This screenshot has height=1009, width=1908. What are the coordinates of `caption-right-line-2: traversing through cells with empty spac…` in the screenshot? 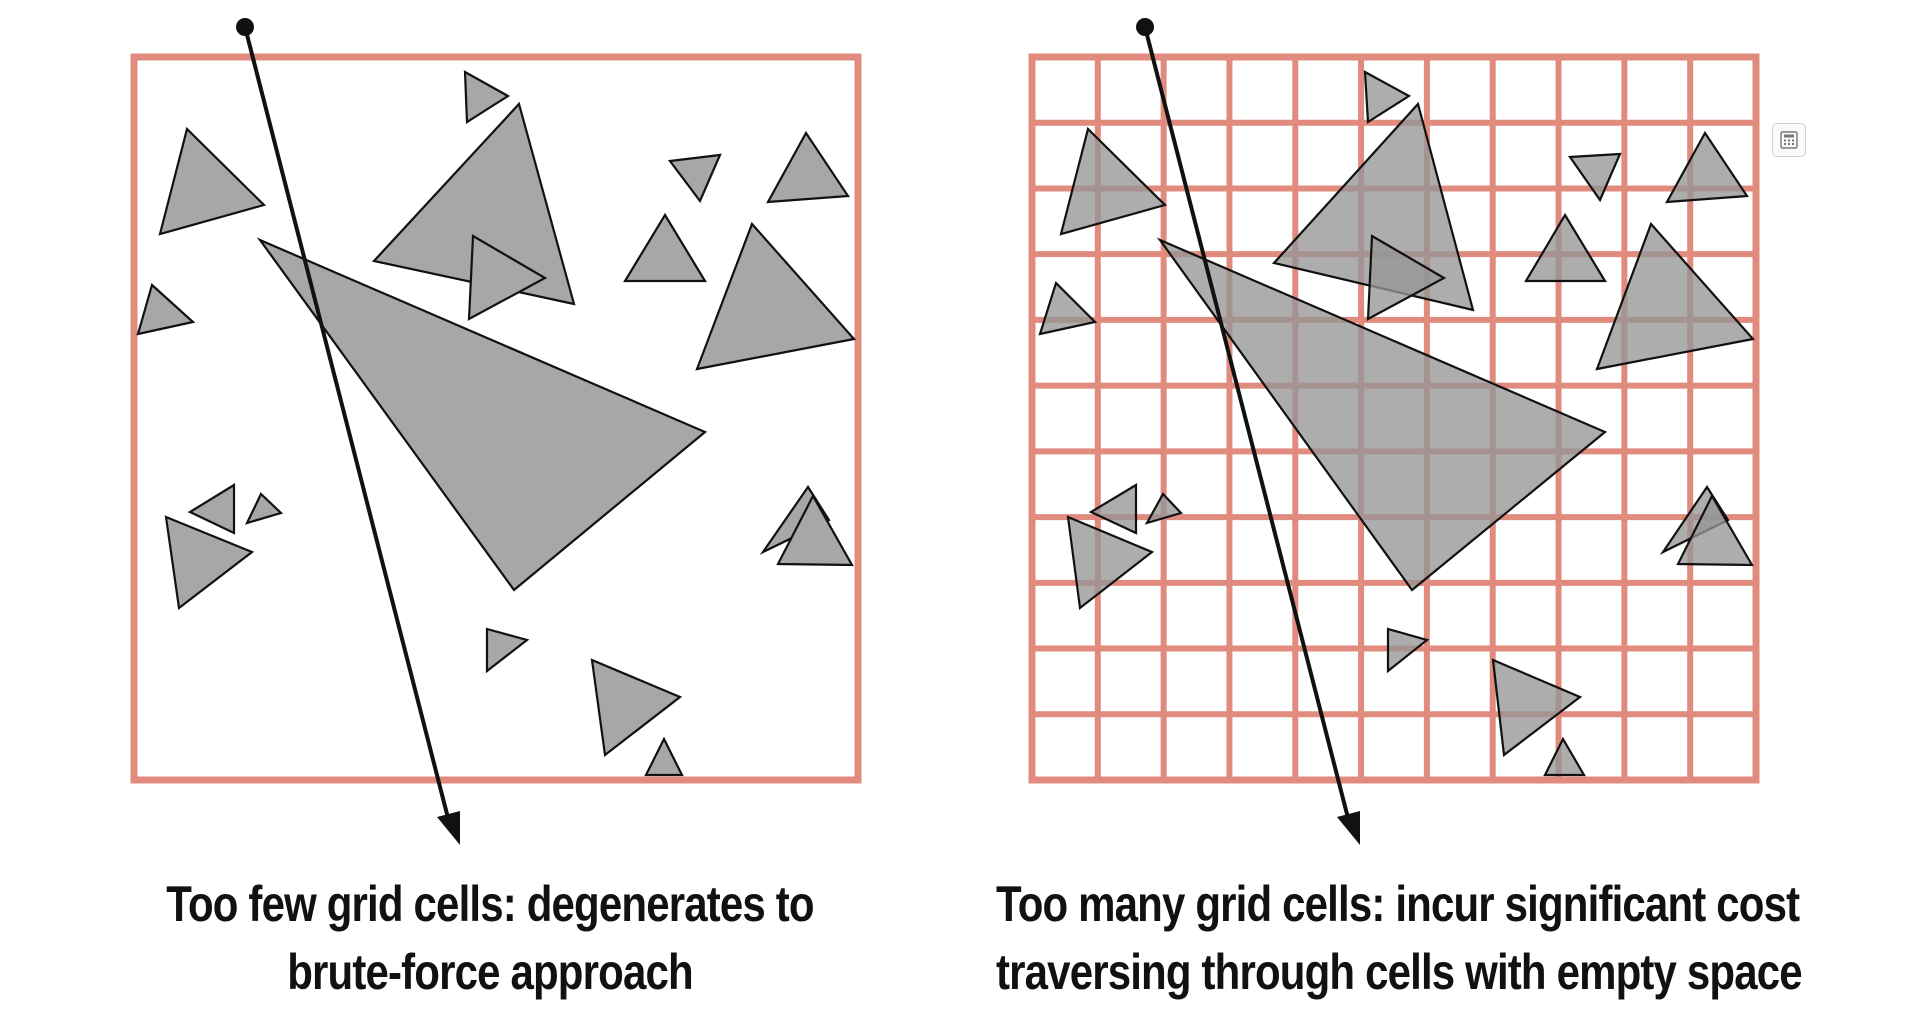 It's located at (1399, 972).